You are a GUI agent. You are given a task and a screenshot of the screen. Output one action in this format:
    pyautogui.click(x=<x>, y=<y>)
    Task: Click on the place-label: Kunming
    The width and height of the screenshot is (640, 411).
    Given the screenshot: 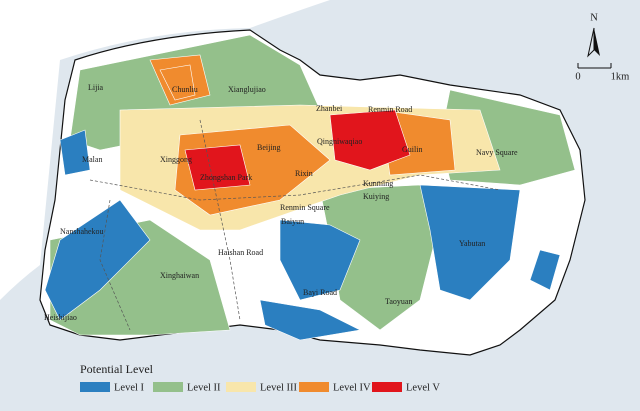 What is the action you would take?
    pyautogui.click(x=378, y=183)
    